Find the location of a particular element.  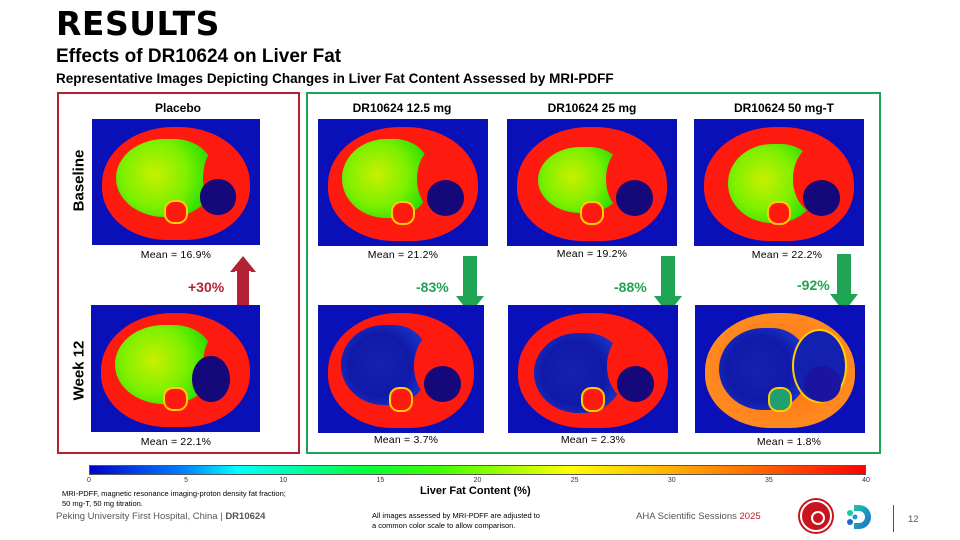

col-label-placebo: Placebo is located at coordinates (178, 108).